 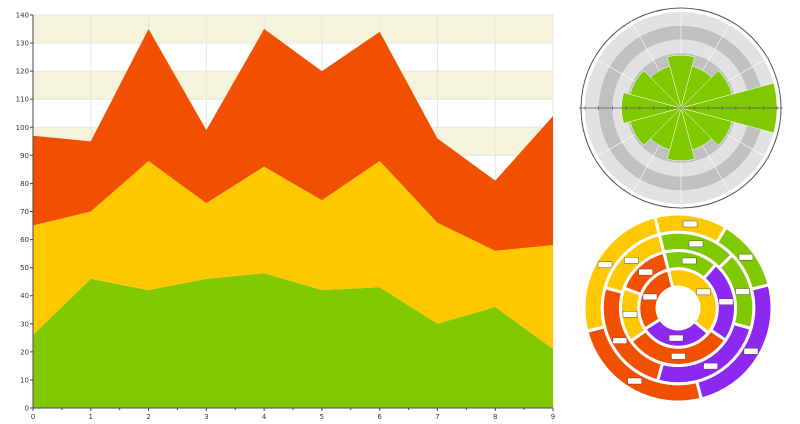 What do you see at coordinates (678, 308) in the screenshot?
I see `donut-hole` at bounding box center [678, 308].